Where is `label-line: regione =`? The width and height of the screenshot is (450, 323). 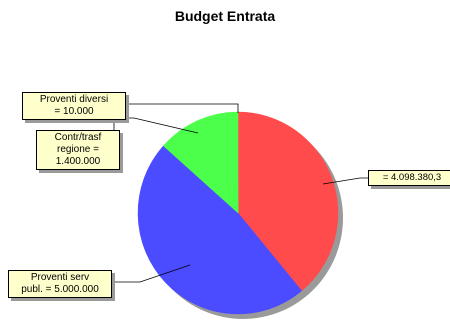 label-line: regione = is located at coordinates (78, 149).